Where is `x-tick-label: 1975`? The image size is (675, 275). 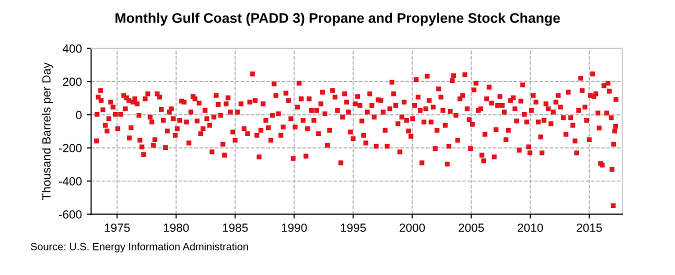 x-tick-label: 1975 is located at coordinates (117, 228).